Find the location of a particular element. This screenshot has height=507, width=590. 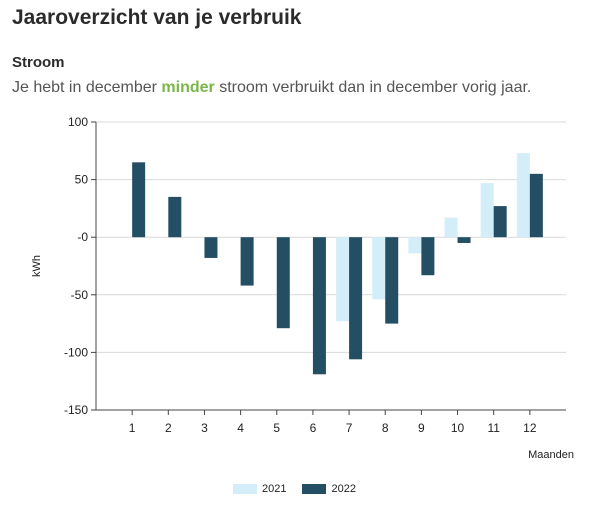

x-tick-label: 6 is located at coordinates (313, 428).